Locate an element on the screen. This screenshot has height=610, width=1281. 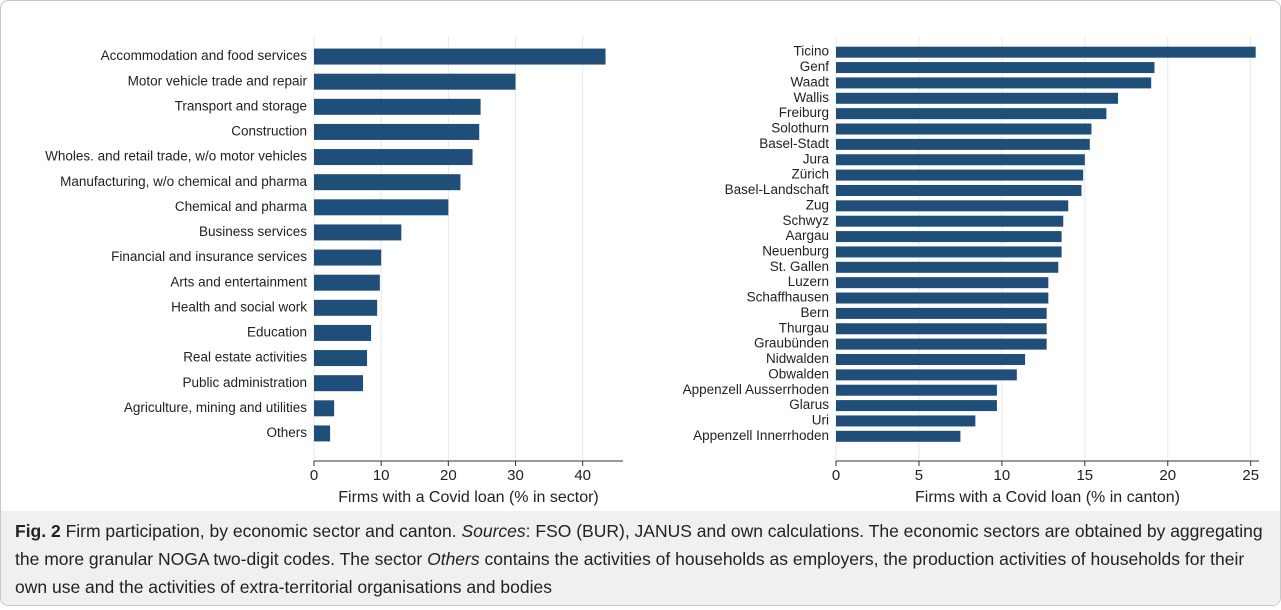
x-axis-title: Firms with a Covid loan (% in canton) is located at coordinates (1047, 497).